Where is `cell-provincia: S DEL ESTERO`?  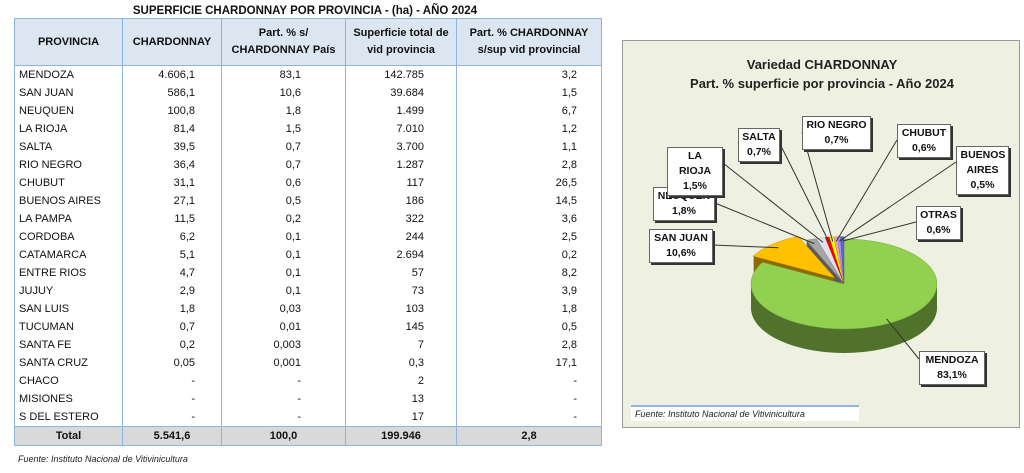
cell-provincia: S DEL ESTERO is located at coordinates (68, 417).